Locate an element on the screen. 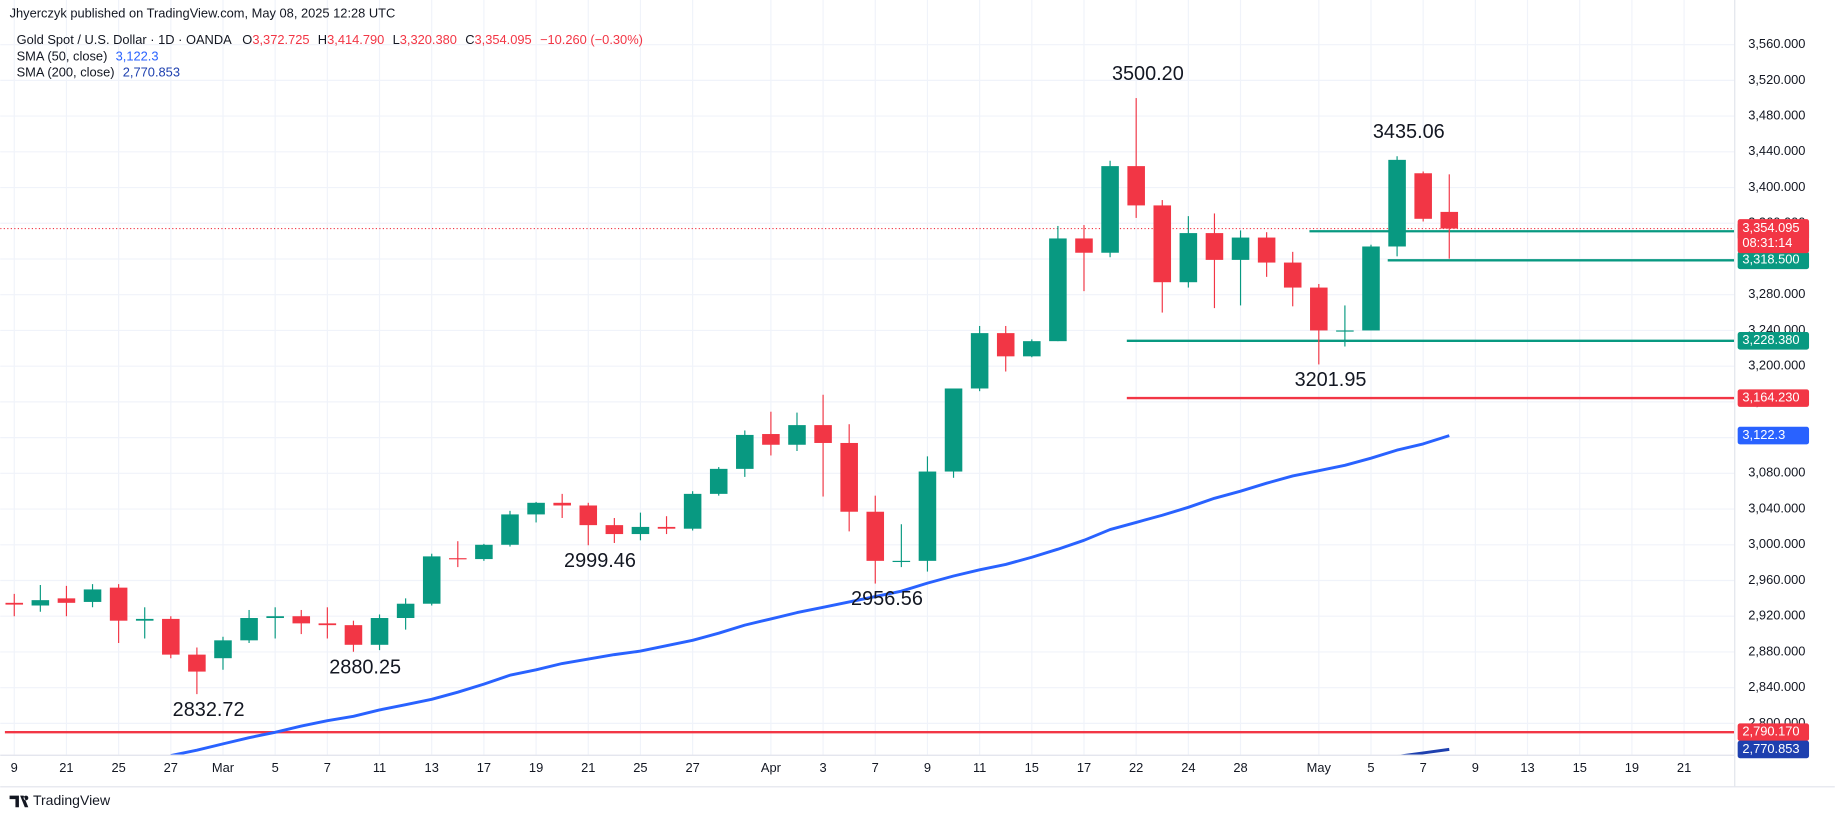  level-tag: 2,790.170 is located at coordinates (1770, 731).